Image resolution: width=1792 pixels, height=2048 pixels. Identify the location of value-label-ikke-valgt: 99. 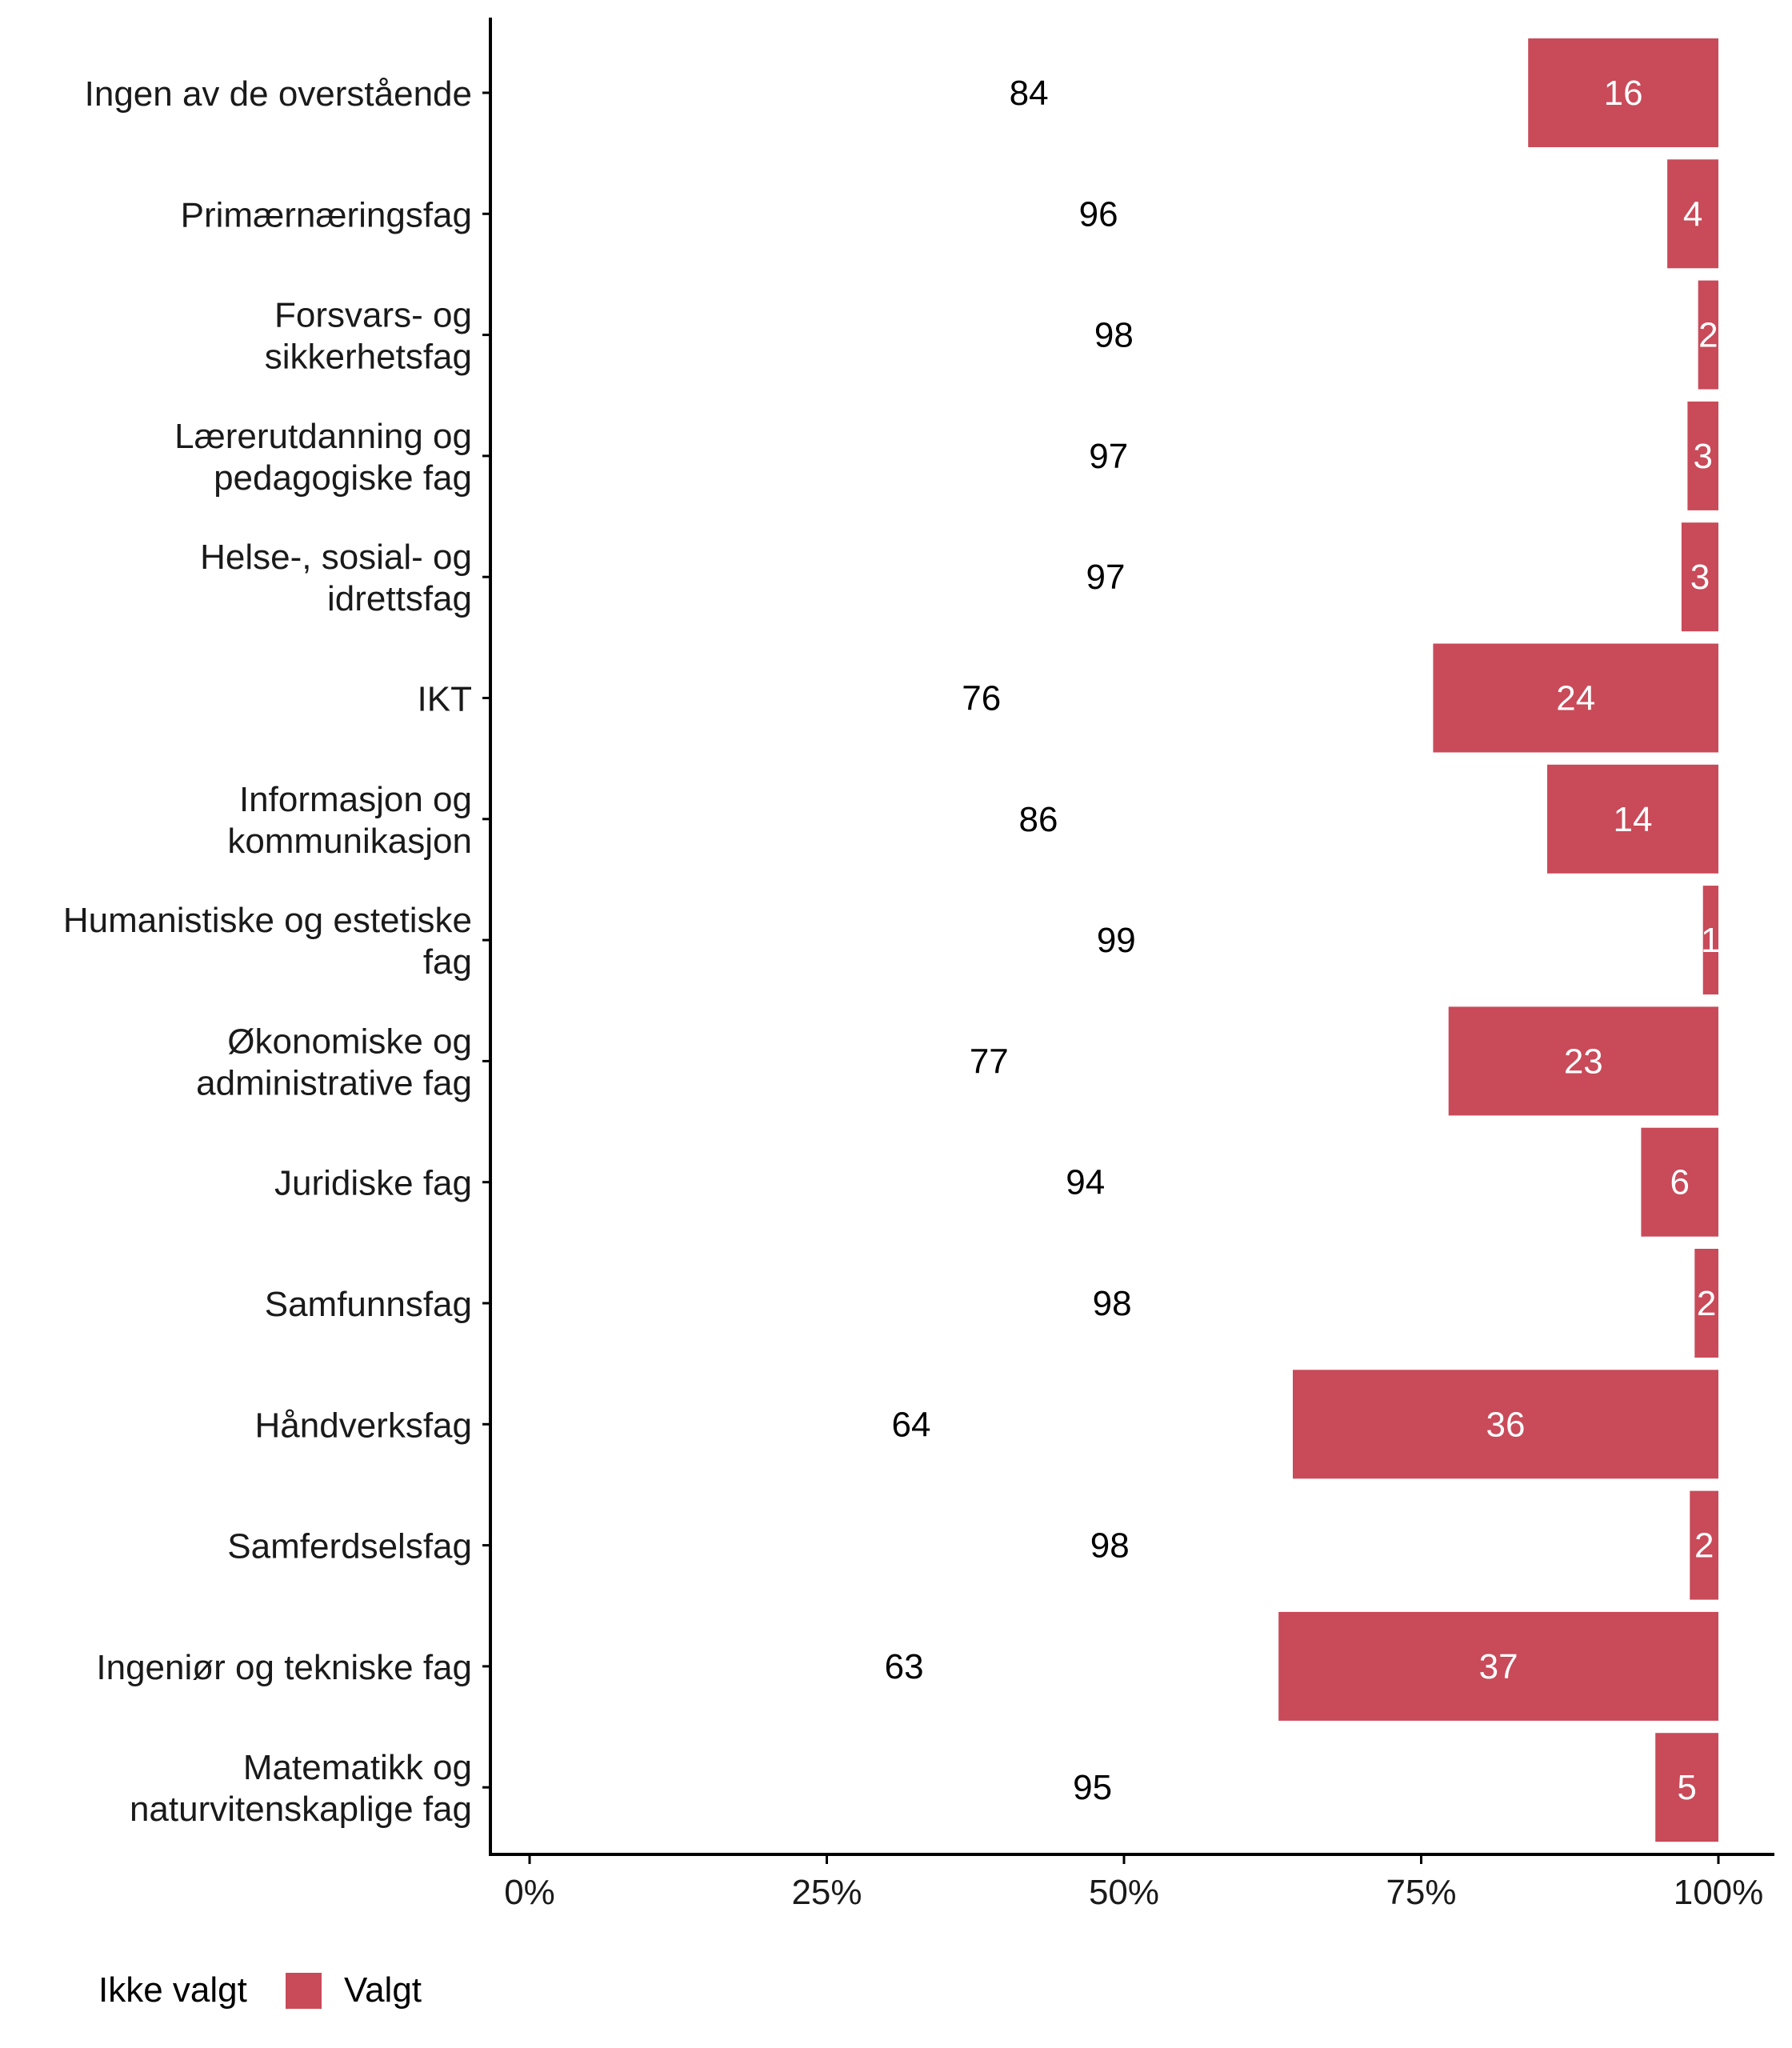
(1116, 940).